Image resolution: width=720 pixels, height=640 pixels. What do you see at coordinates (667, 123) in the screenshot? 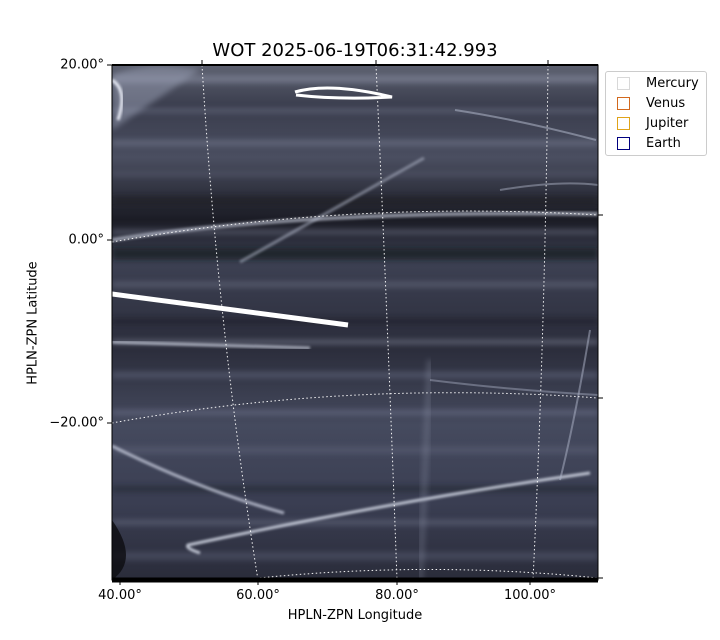
I see `legend-label: Jupiter` at bounding box center [667, 123].